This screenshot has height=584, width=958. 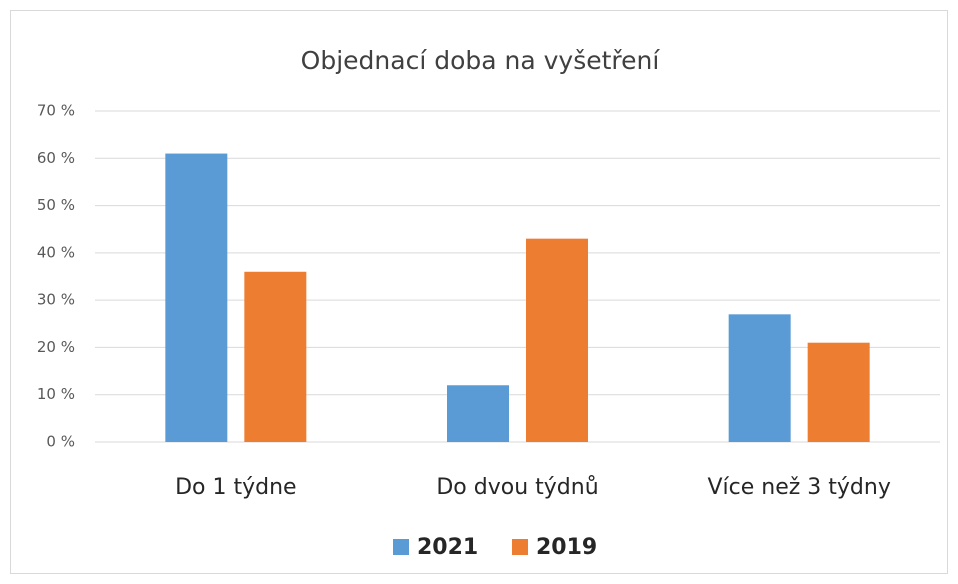 What do you see at coordinates (56, 158) in the screenshot?
I see `y-tick-label: 60 %` at bounding box center [56, 158].